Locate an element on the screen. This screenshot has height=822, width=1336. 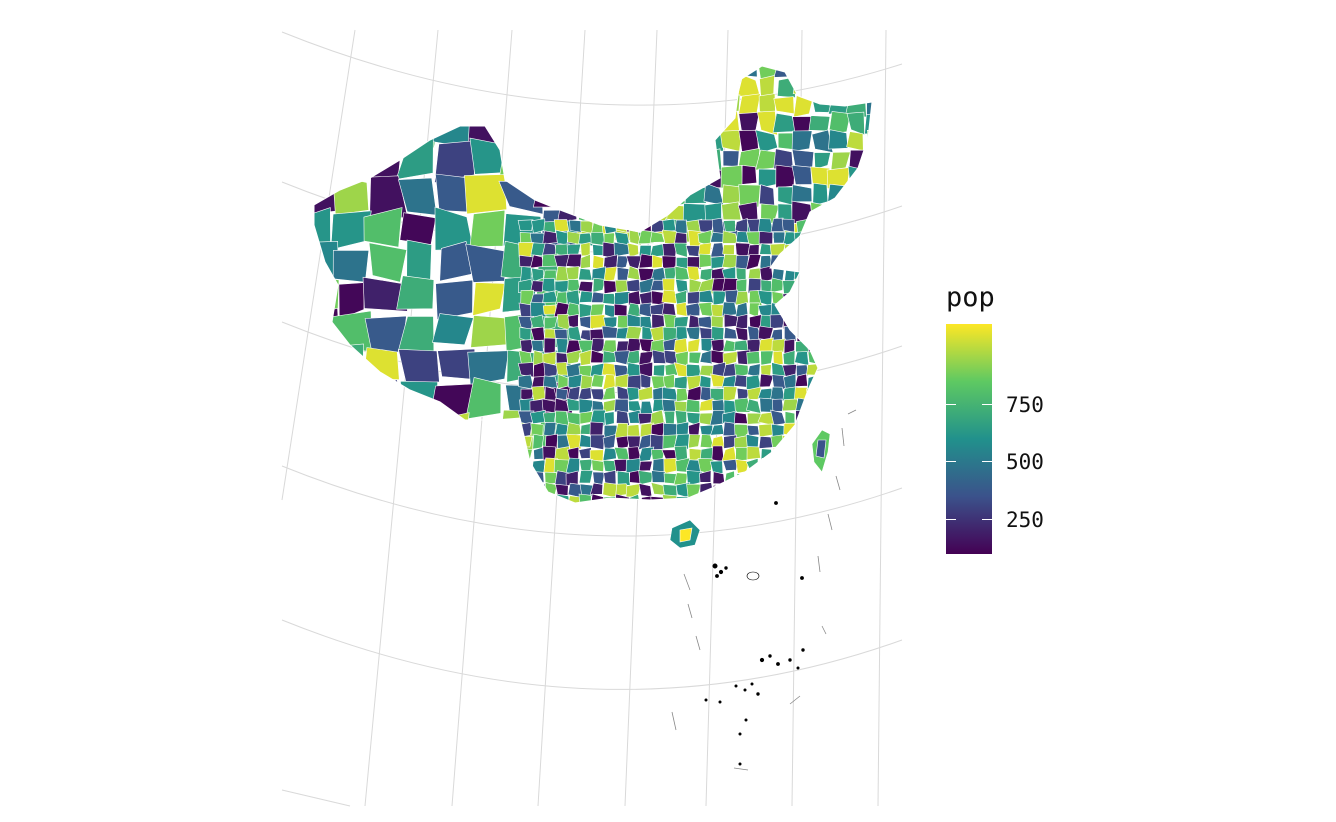
legend-tick-label: 500 is located at coordinates (1025, 462).